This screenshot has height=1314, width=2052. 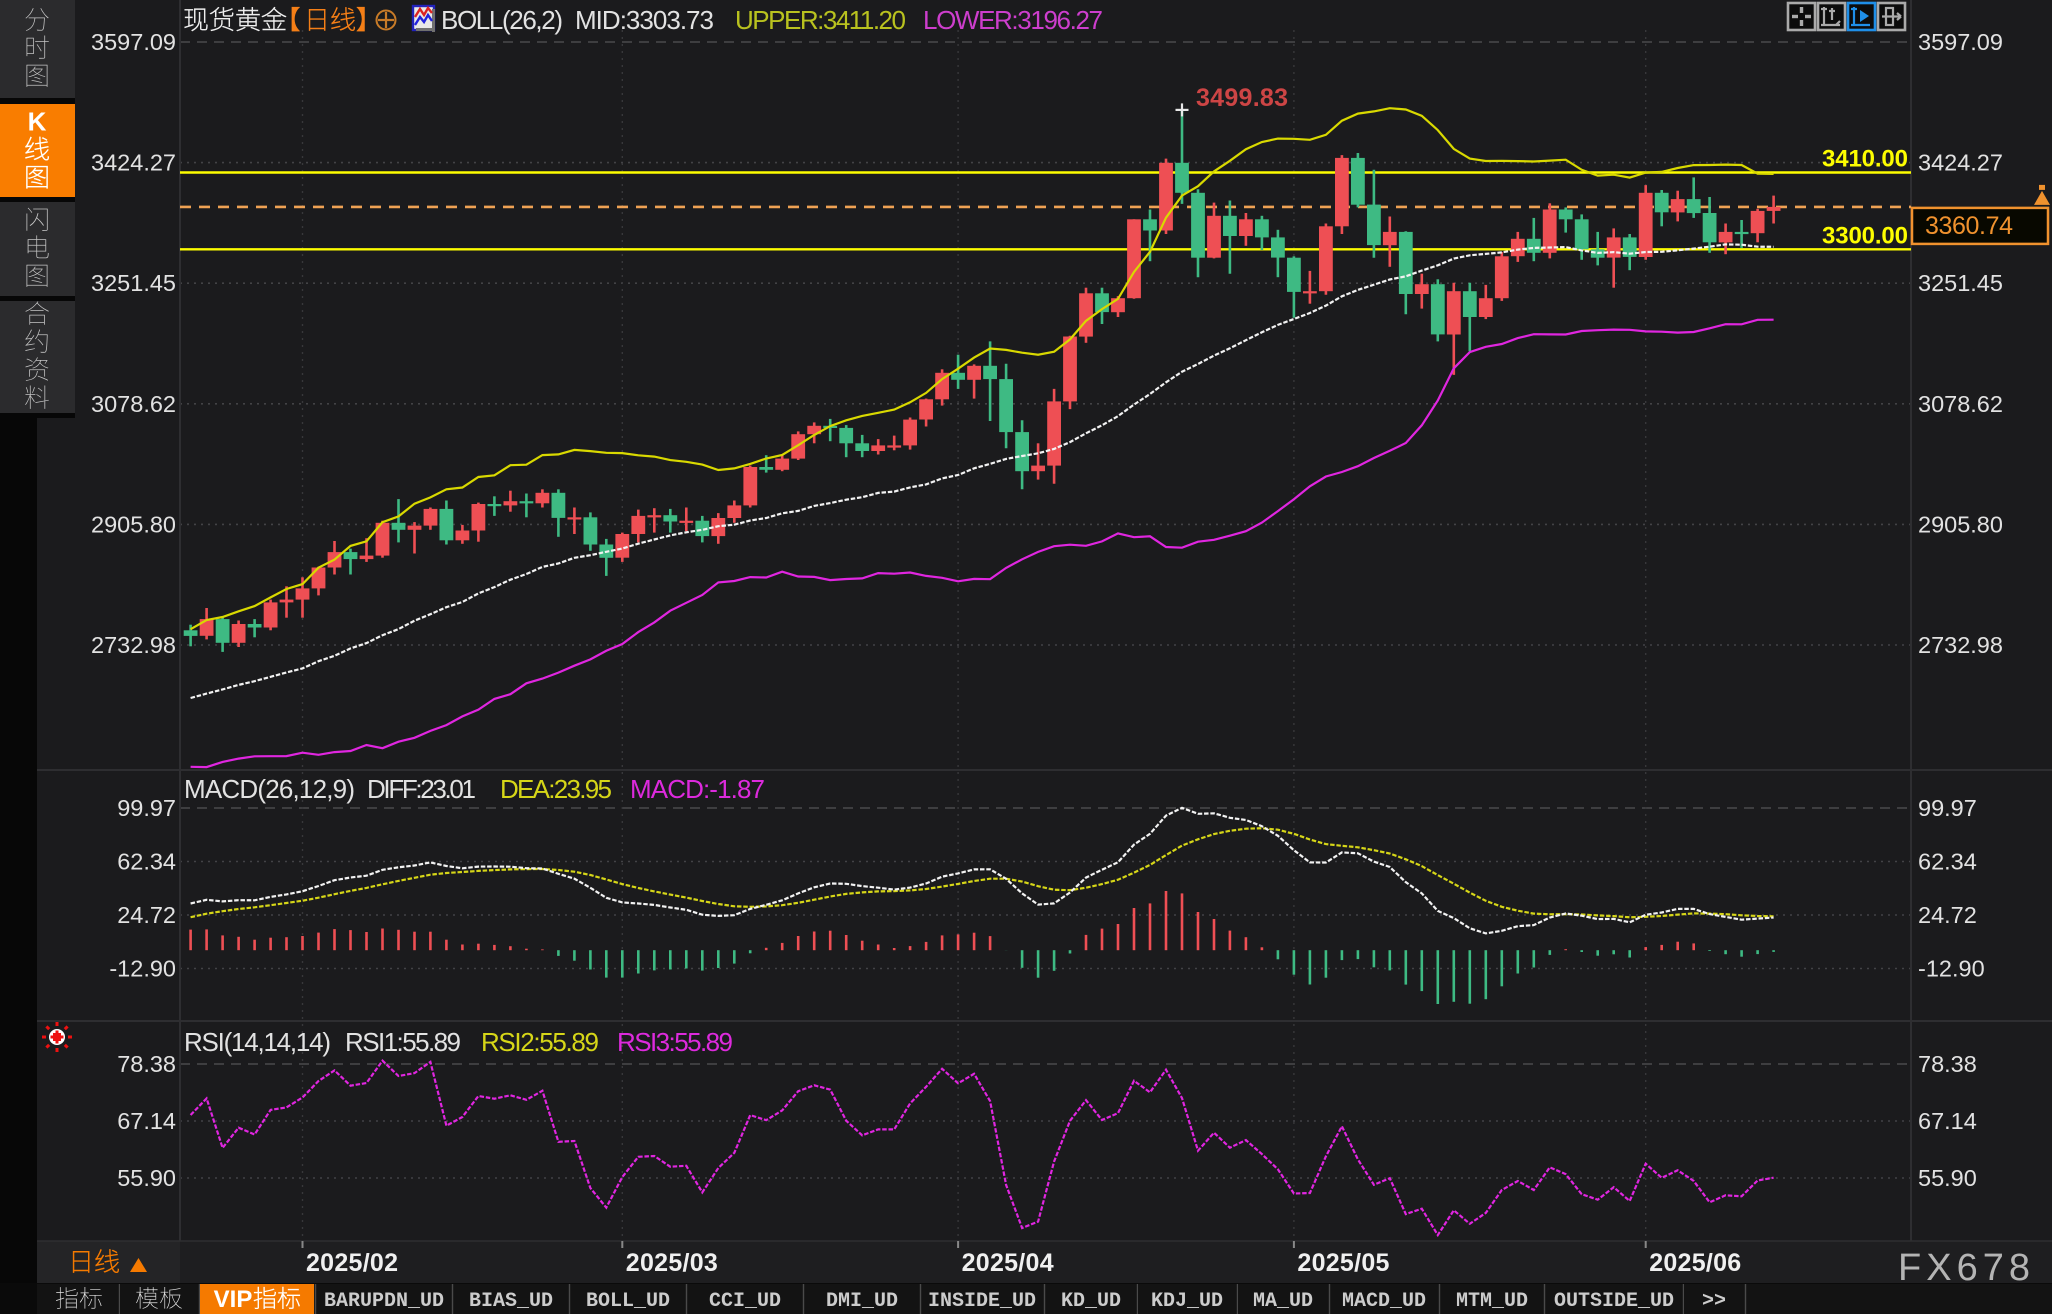 What do you see at coordinates (352, 1263) in the screenshot?
I see `svg-text: 2025/02` at bounding box center [352, 1263].